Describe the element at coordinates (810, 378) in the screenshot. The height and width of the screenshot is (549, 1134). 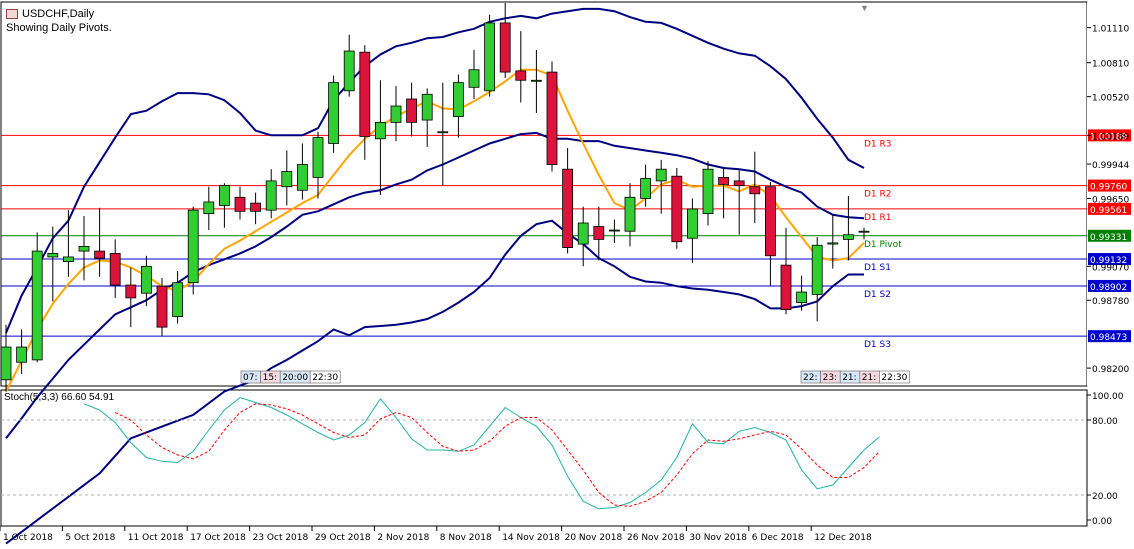
I see `session-label: 22:` at that location.